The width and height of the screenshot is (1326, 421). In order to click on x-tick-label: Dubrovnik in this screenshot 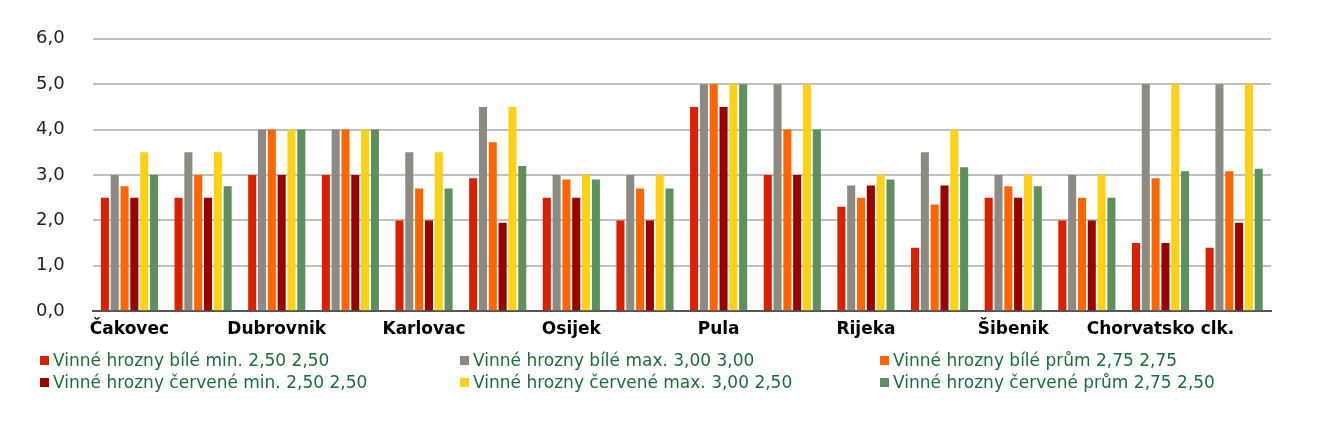, I will do `click(277, 327)`.